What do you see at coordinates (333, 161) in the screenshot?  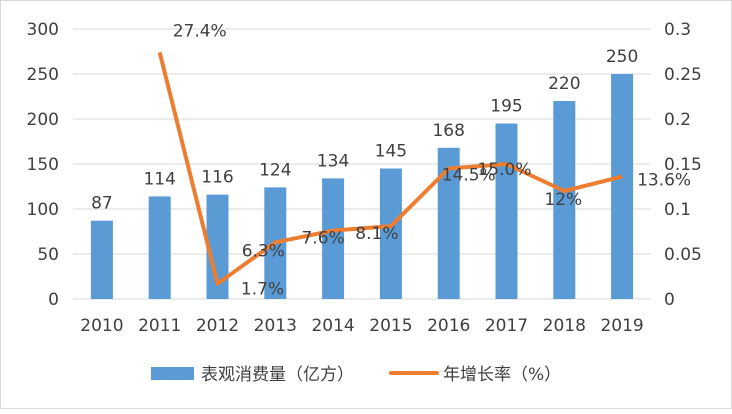 I see `bar-data-label: 134` at bounding box center [333, 161].